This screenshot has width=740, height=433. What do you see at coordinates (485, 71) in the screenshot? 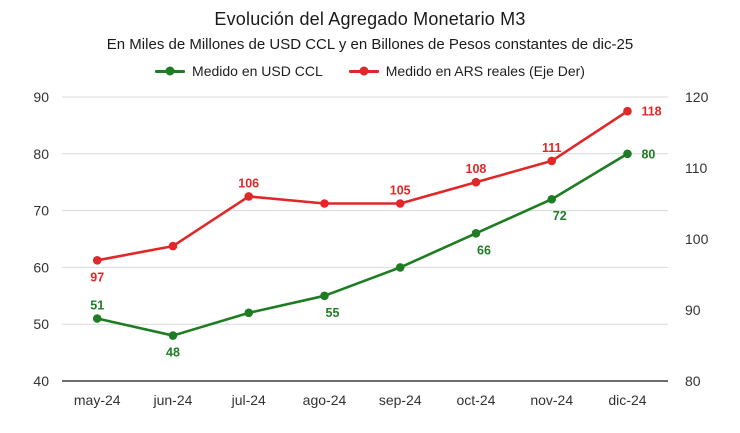
I see `legend-label-ars-reales: Medido en ARS reales (Eje Der)` at bounding box center [485, 71].